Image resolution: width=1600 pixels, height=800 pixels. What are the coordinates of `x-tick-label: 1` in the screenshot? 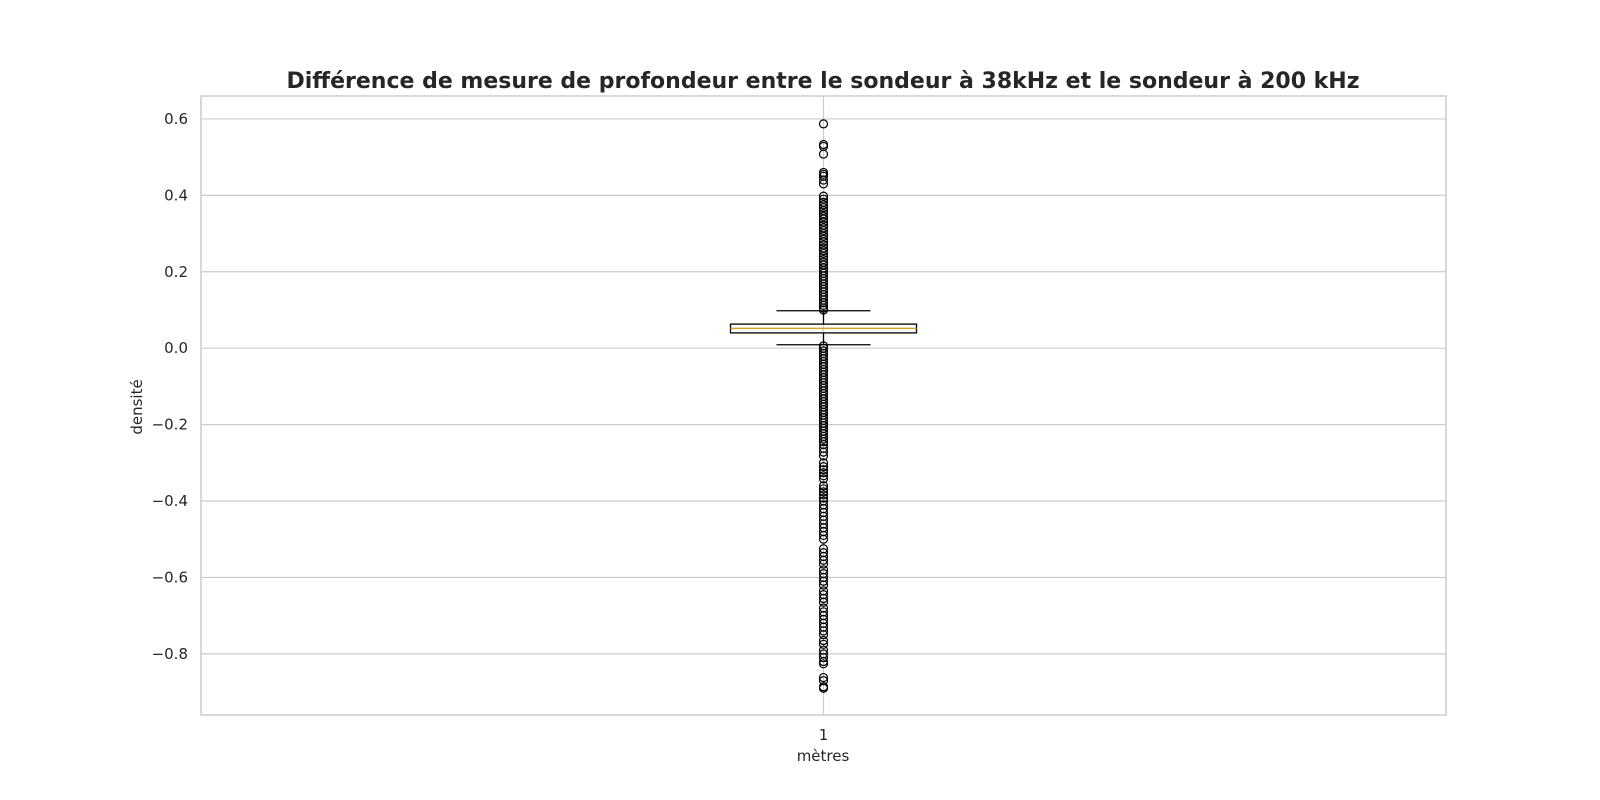 It's located at (824, 735).